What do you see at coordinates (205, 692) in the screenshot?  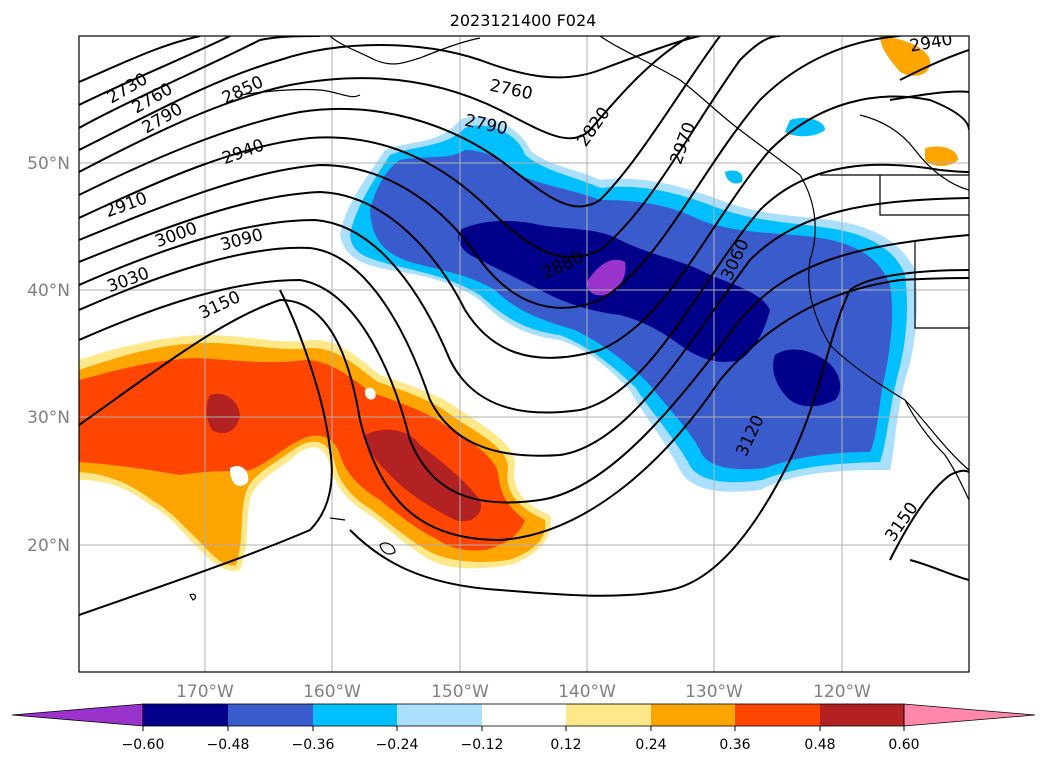 I see `lon-label: 170°W` at bounding box center [205, 692].